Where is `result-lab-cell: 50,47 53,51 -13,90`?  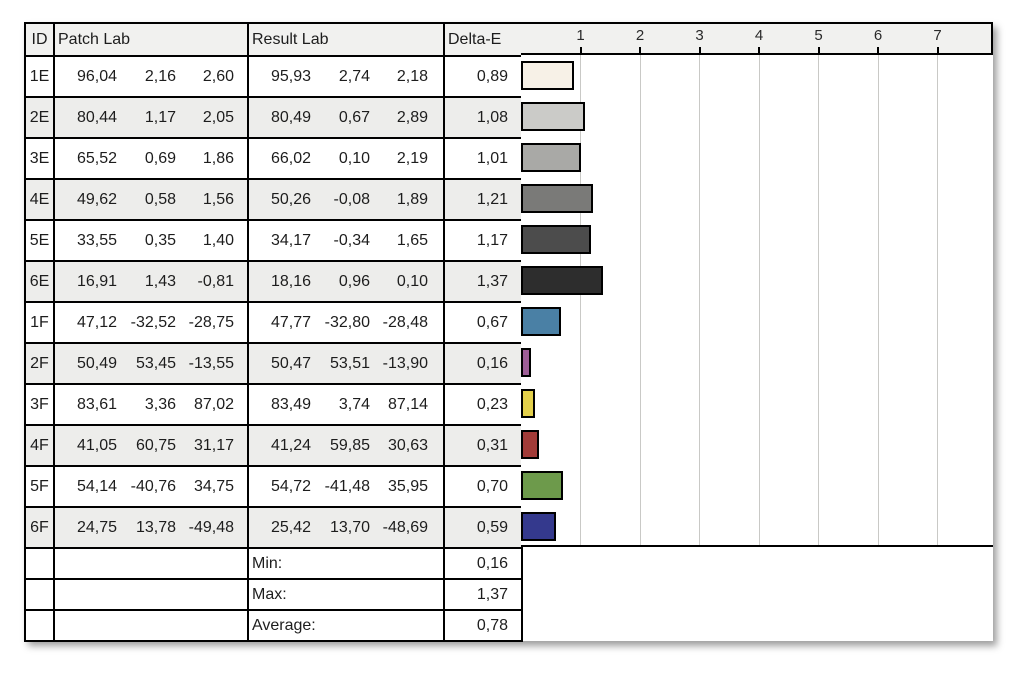 result-lab-cell: 50,47 53,51 -13,90 is located at coordinates (346, 363).